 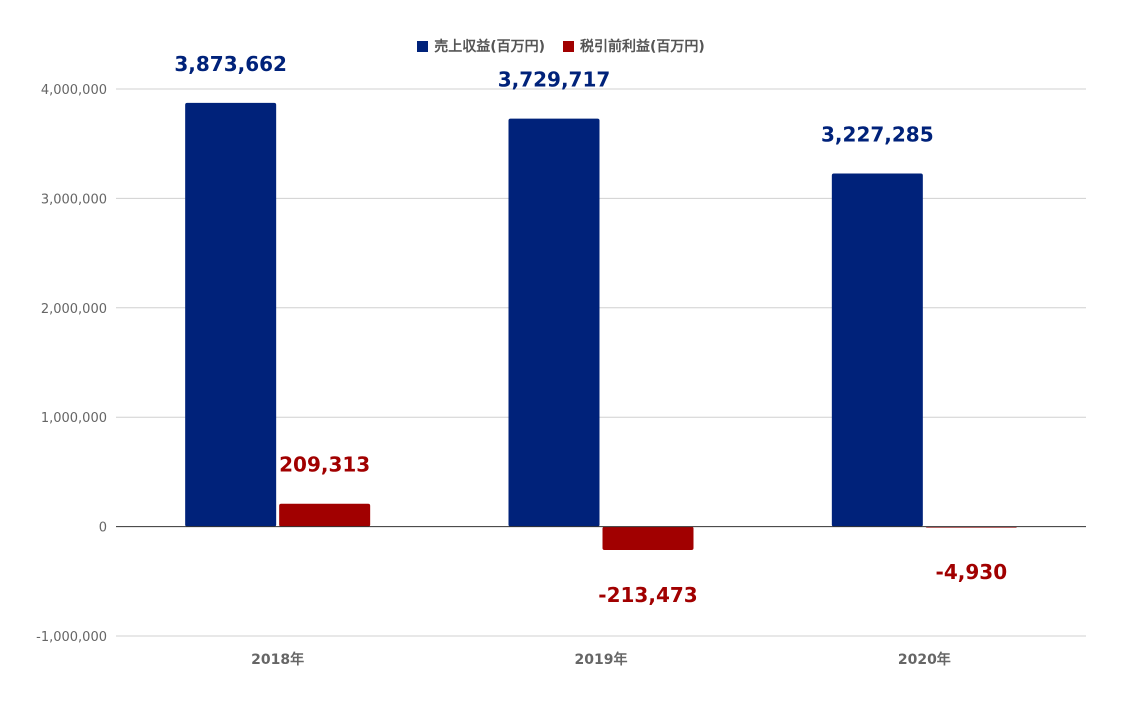 I want to click on legend-swatch-revenue, so click(x=423, y=46).